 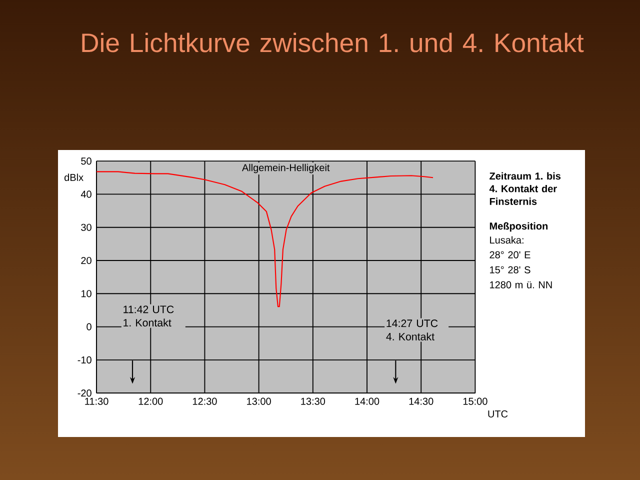 What do you see at coordinates (86, 194) in the screenshot?
I see `y-tick-label: 40` at bounding box center [86, 194].